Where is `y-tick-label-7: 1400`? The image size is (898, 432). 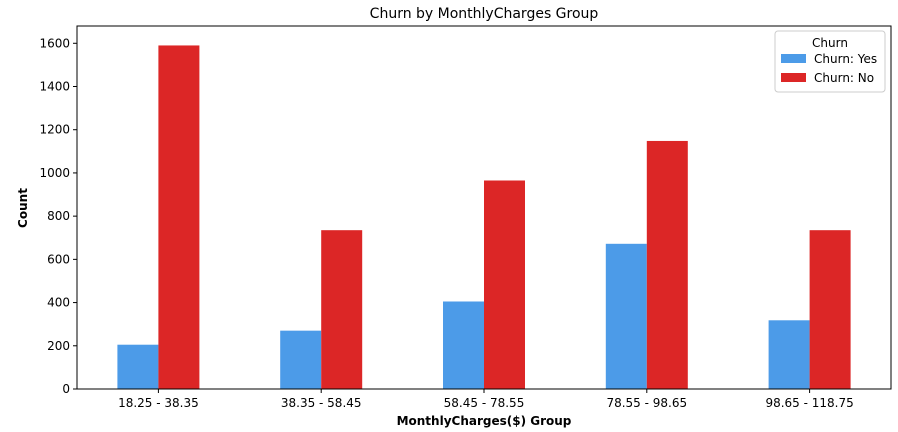
y-tick-label-7: 1400 is located at coordinates (54, 87).